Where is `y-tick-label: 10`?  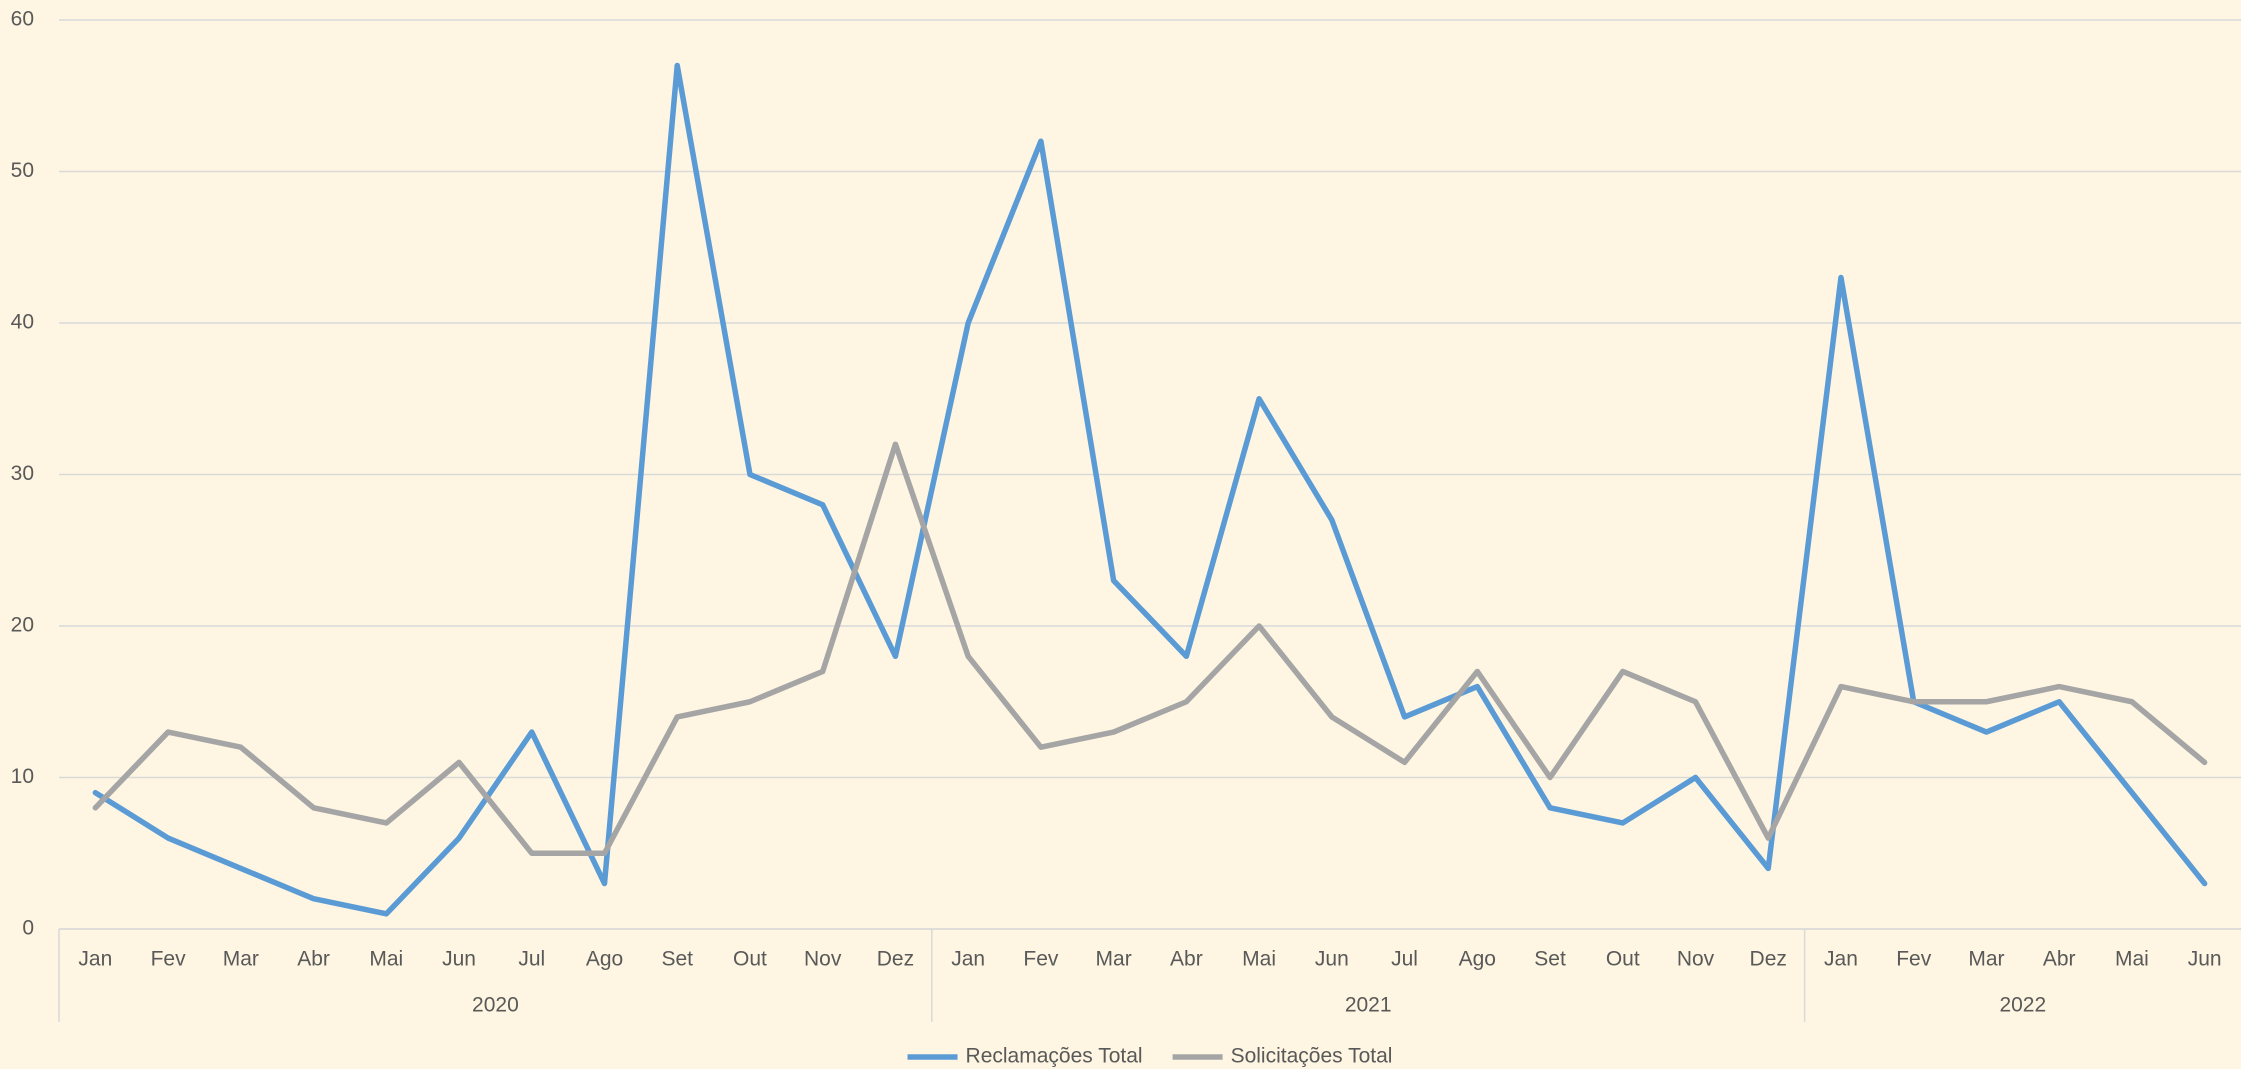 y-tick-label: 10 is located at coordinates (22, 776).